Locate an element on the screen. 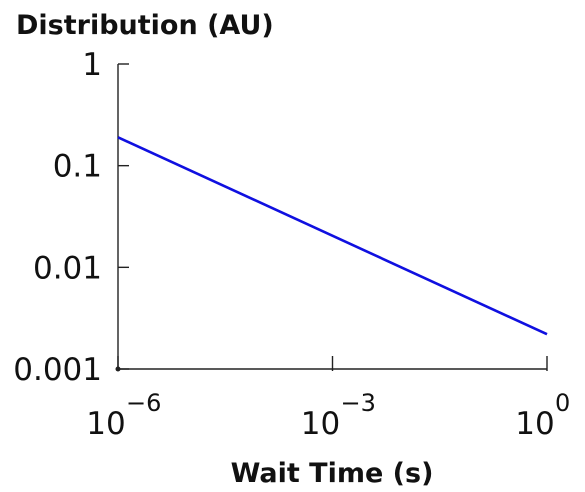 The height and width of the screenshot is (492, 585). x-tick-label-exponent: 0 is located at coordinates (562, 403).